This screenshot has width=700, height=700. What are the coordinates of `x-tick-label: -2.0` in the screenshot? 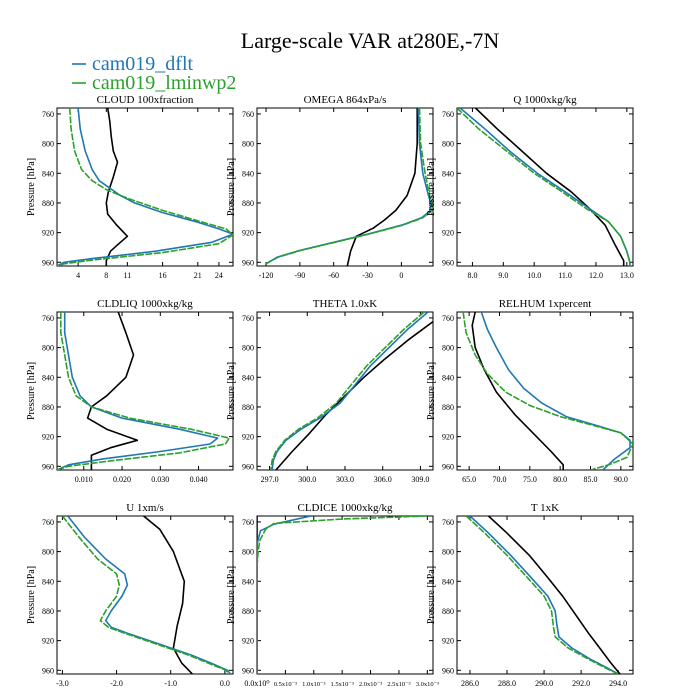 It's located at (116, 683).